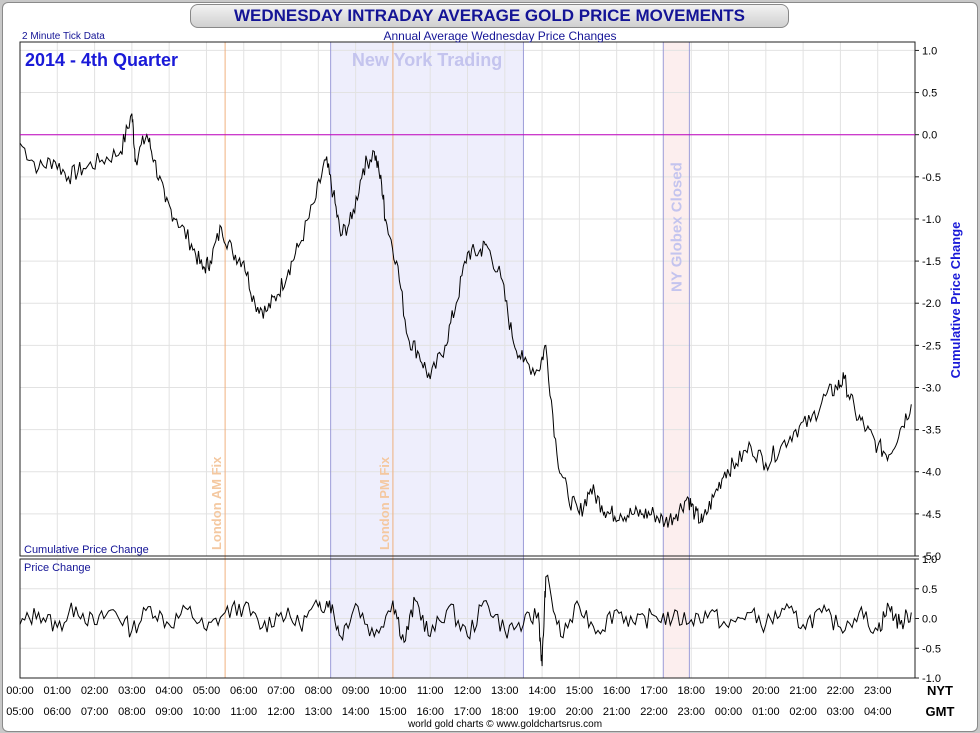 The height and width of the screenshot is (733, 980). Describe the element at coordinates (691, 691) in the screenshot. I see `x-tick-label-nyt: 18:00` at that location.